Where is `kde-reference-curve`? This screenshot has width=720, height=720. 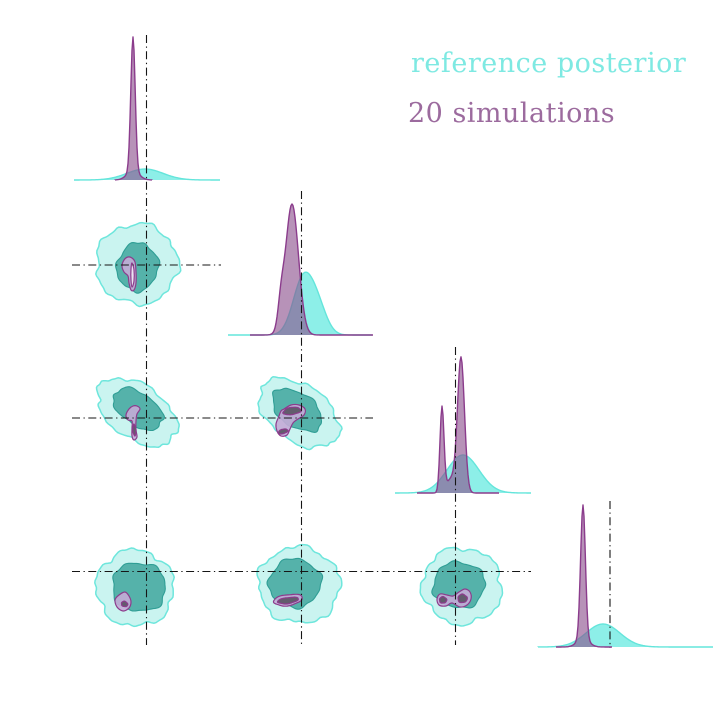 kde-reference-curve is located at coordinates (625, 635).